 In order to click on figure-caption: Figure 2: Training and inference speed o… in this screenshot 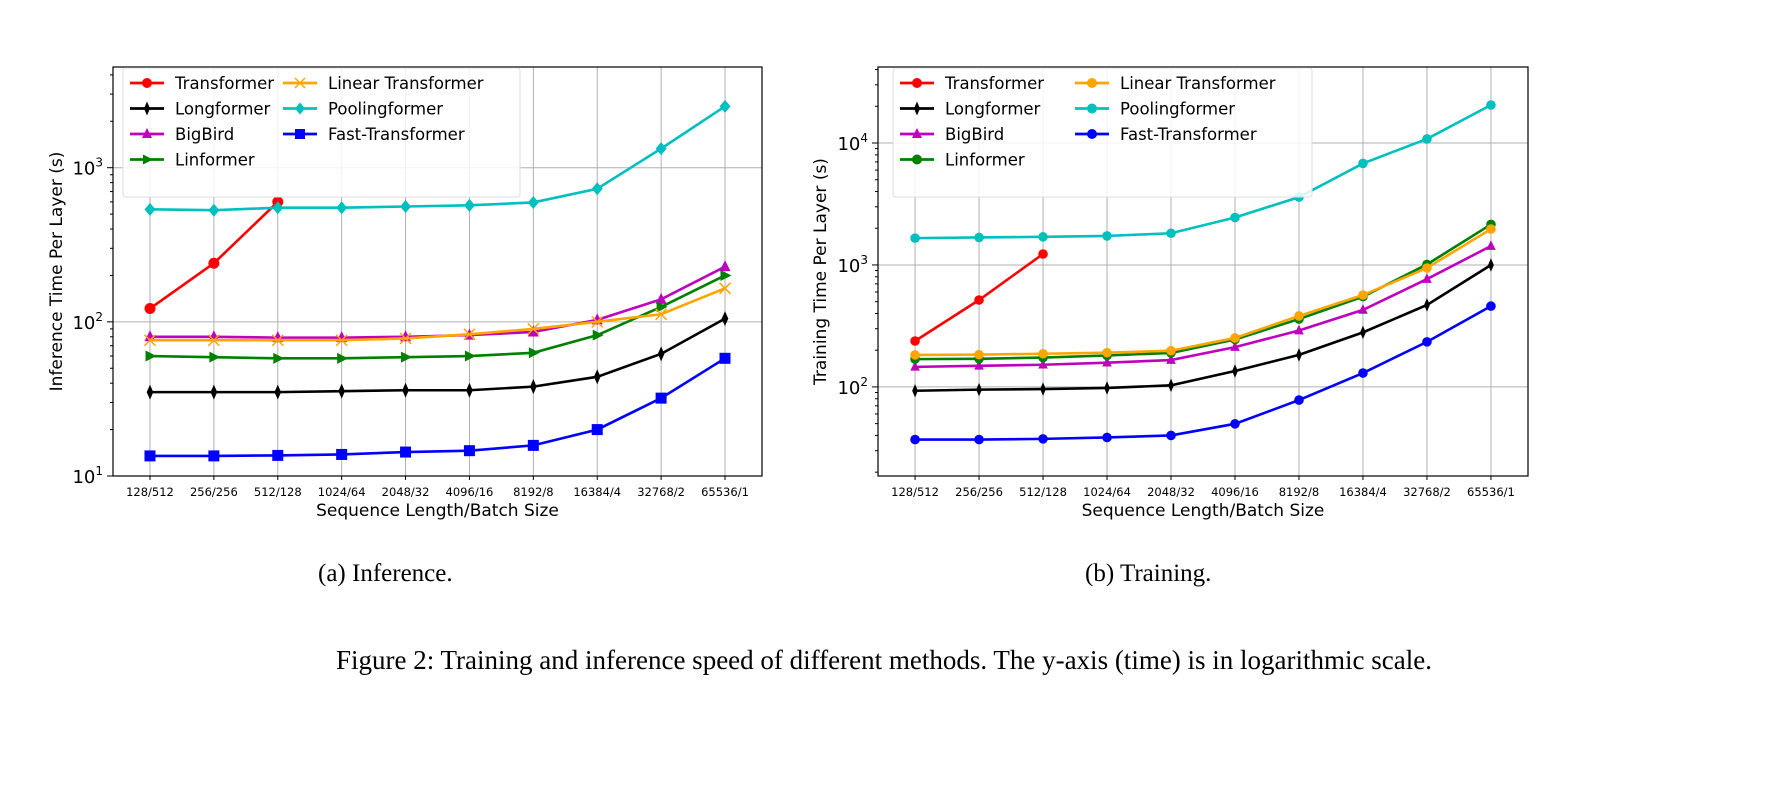, I will do `click(884, 660)`.